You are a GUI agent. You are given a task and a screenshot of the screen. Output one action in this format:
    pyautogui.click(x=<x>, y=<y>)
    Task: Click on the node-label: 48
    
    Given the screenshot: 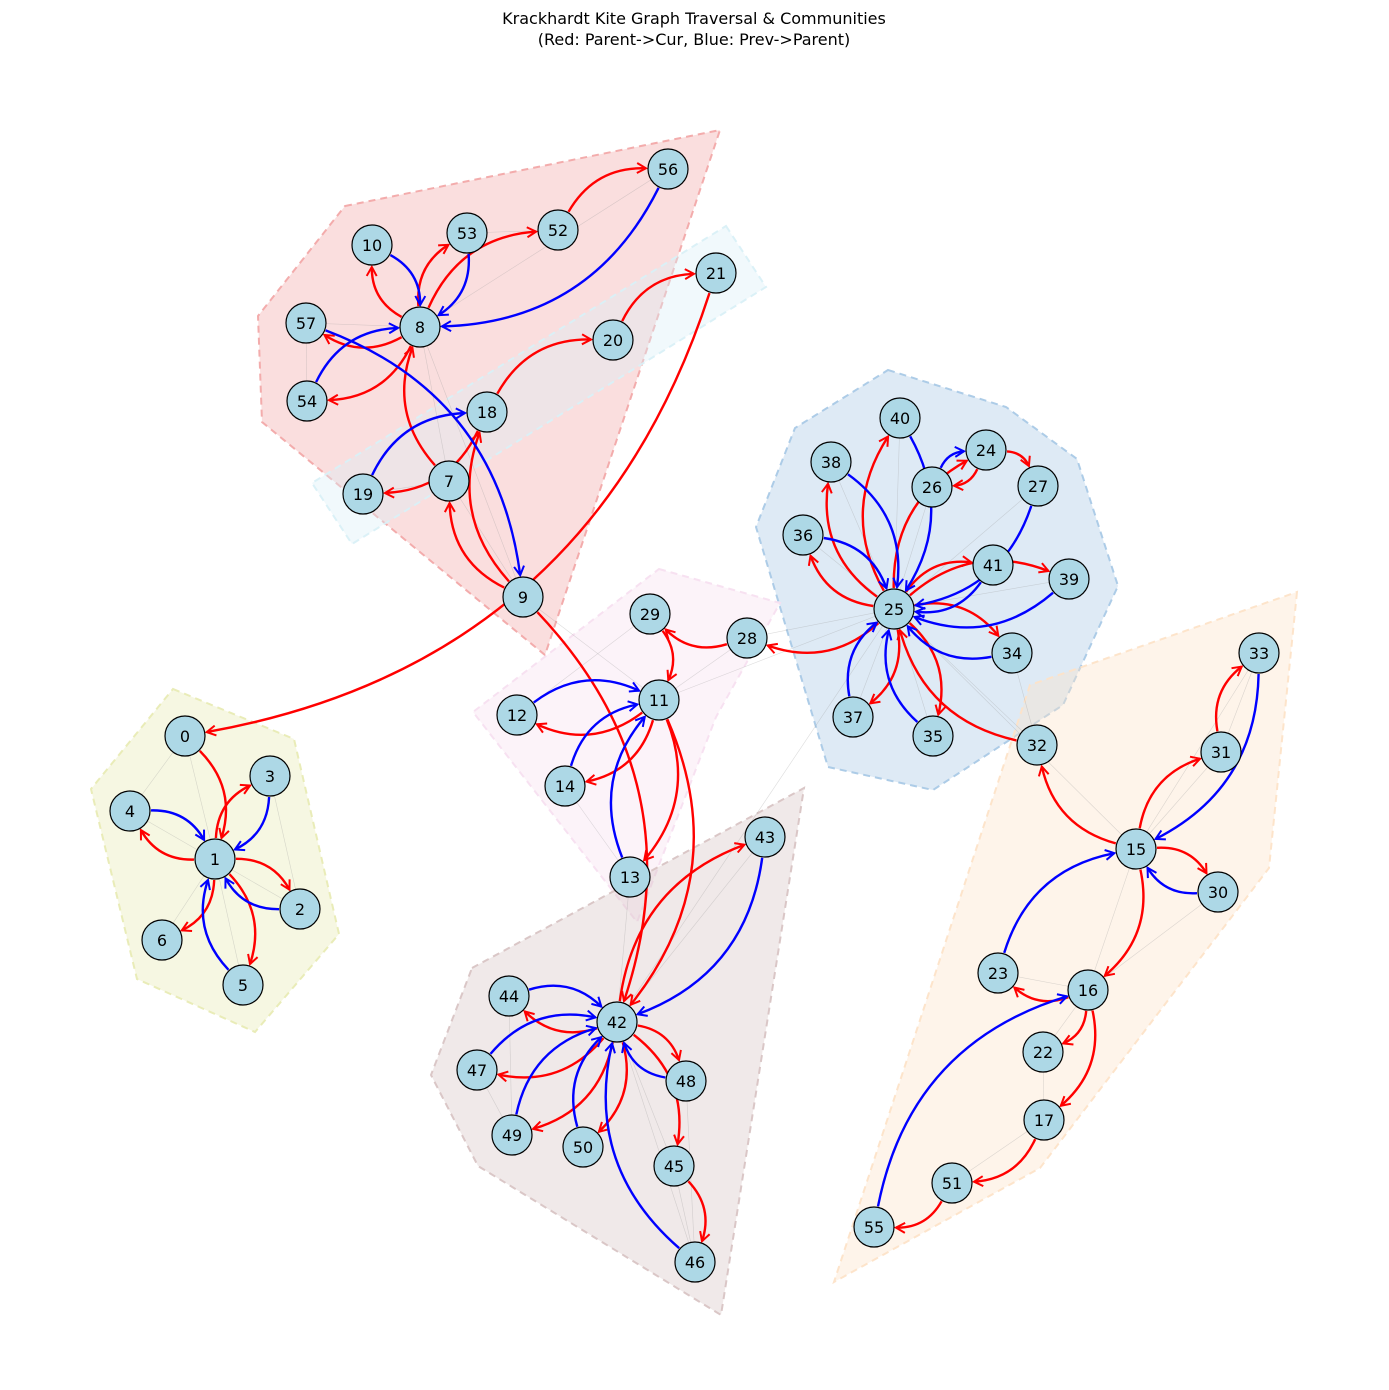 What is the action you would take?
    pyautogui.click(x=686, y=1081)
    